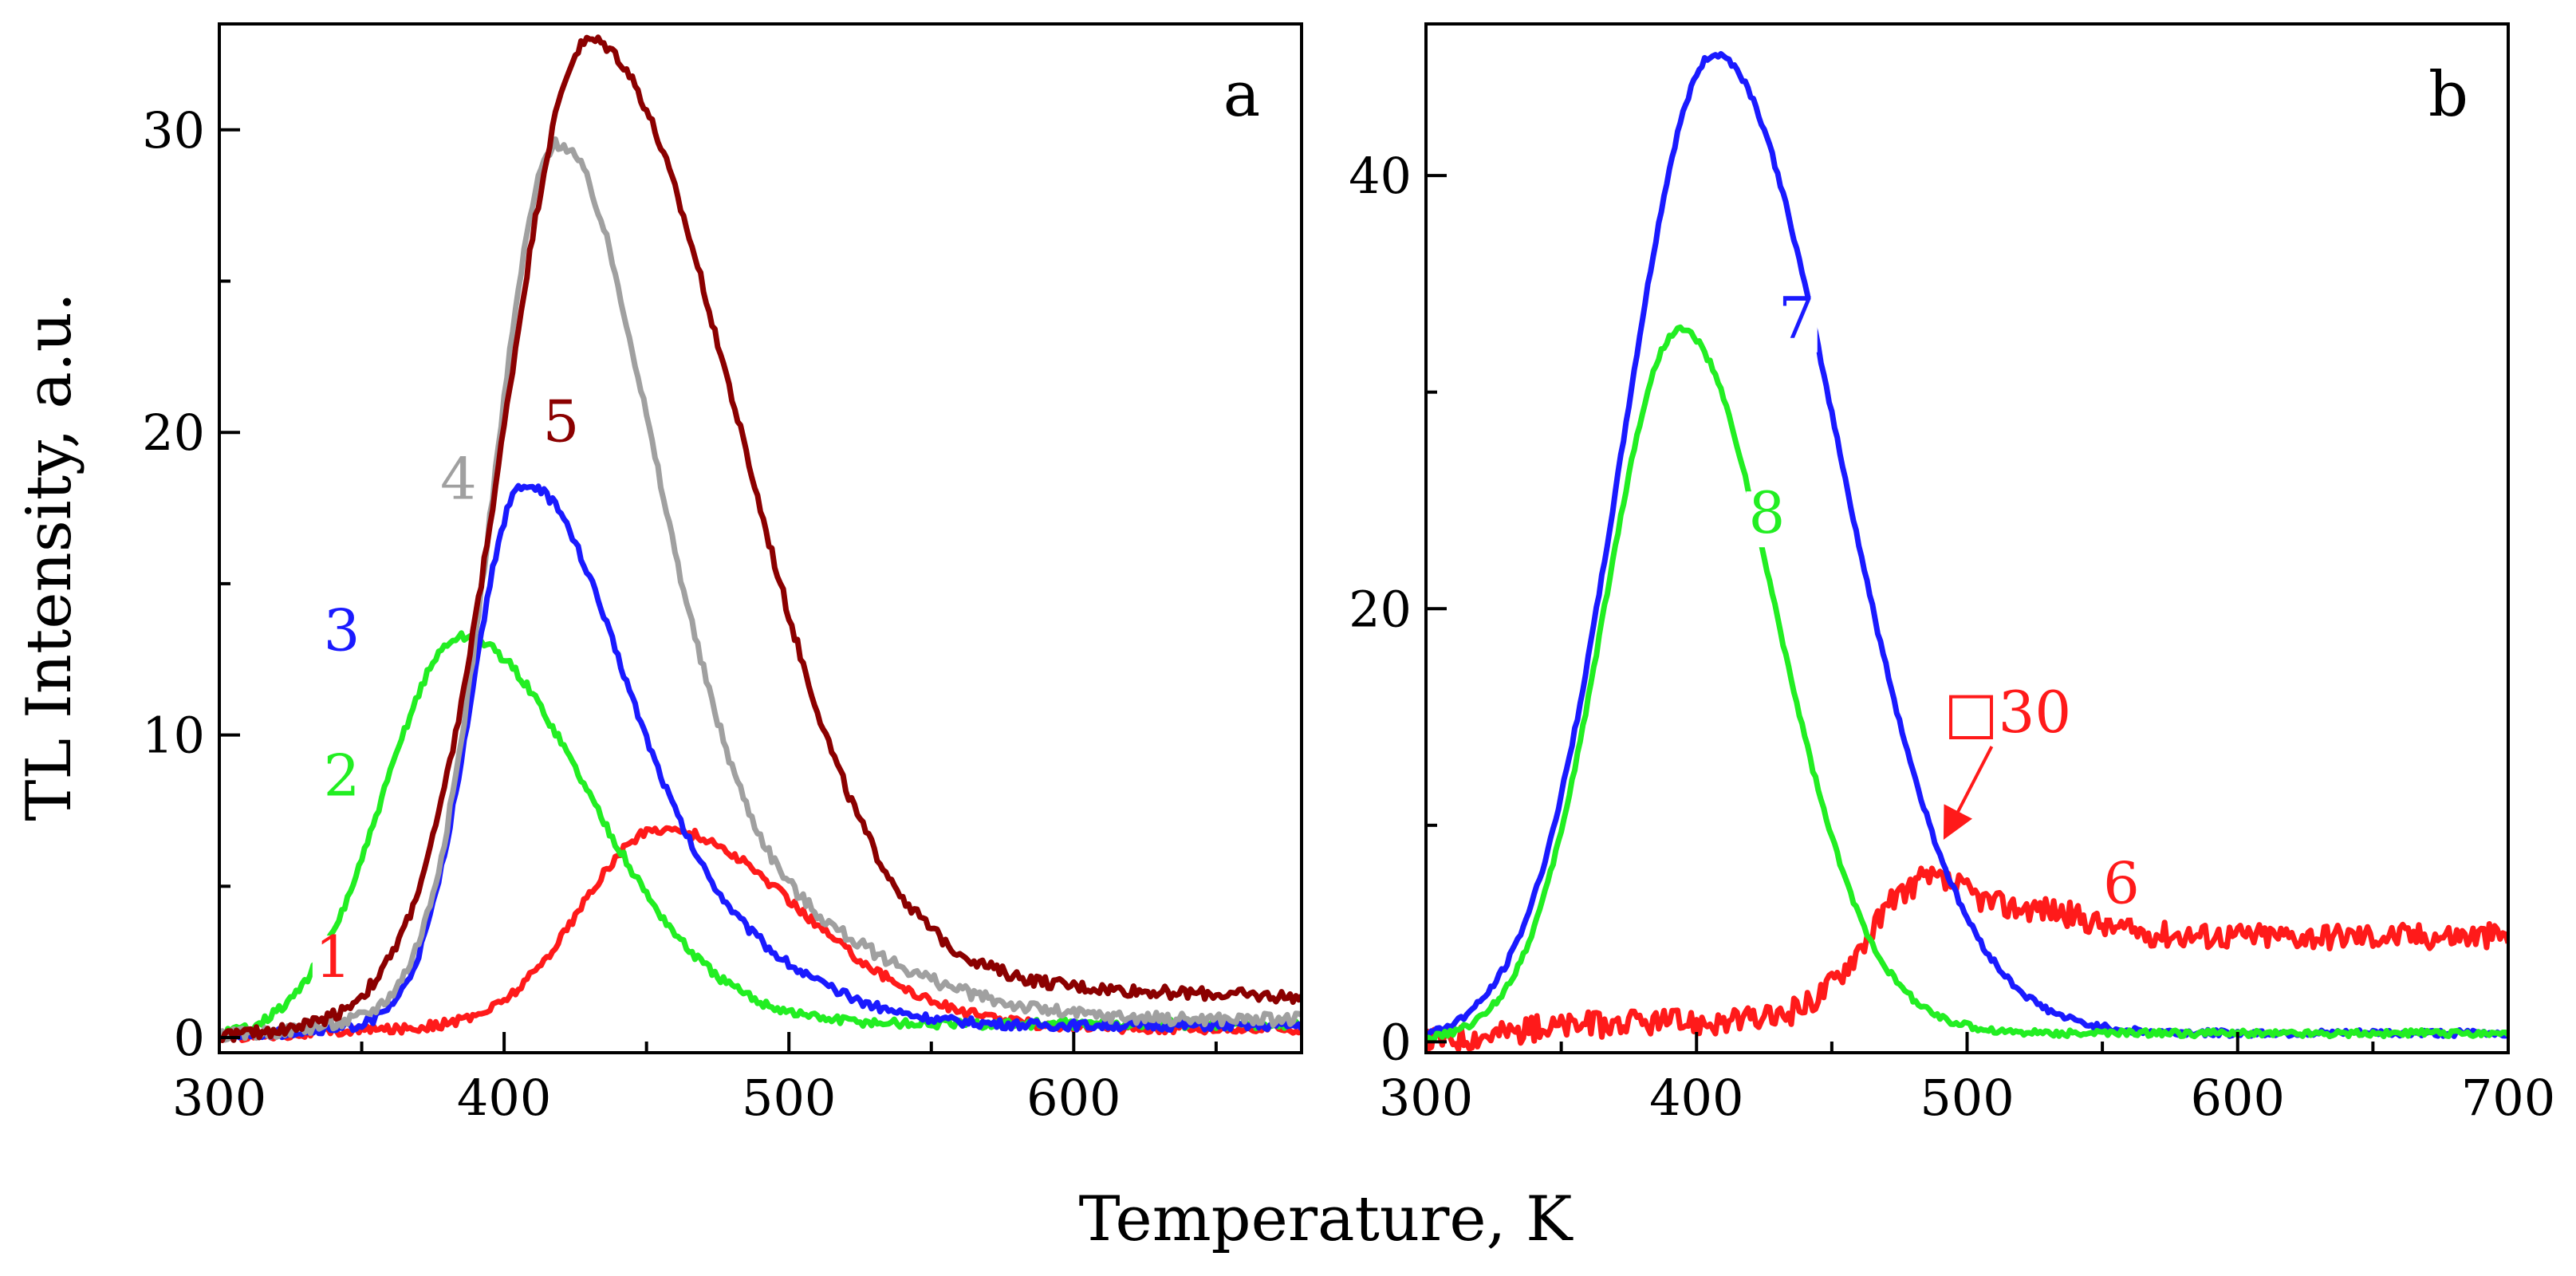 Image resolution: width=2576 pixels, height=1276 pixels. Describe the element at coordinates (2508, 1098) in the screenshot. I see `x-tick-label: 700` at that location.